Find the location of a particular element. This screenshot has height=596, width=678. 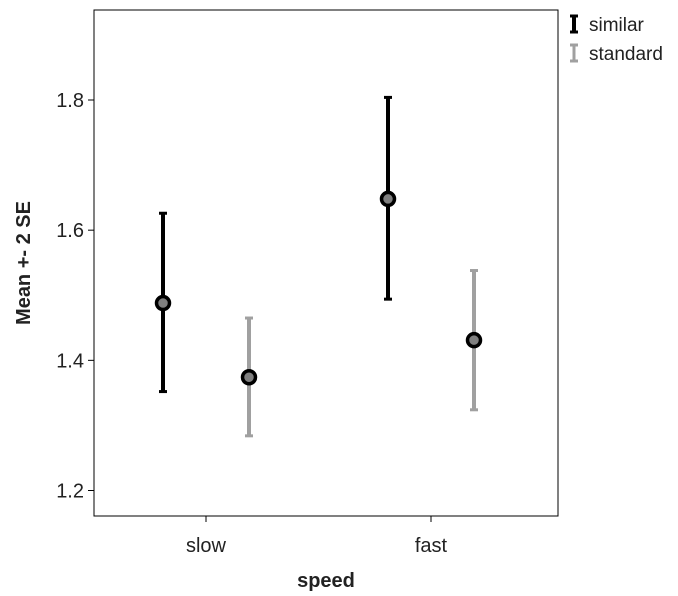

error-bar-similar-slow is located at coordinates (163, 302).